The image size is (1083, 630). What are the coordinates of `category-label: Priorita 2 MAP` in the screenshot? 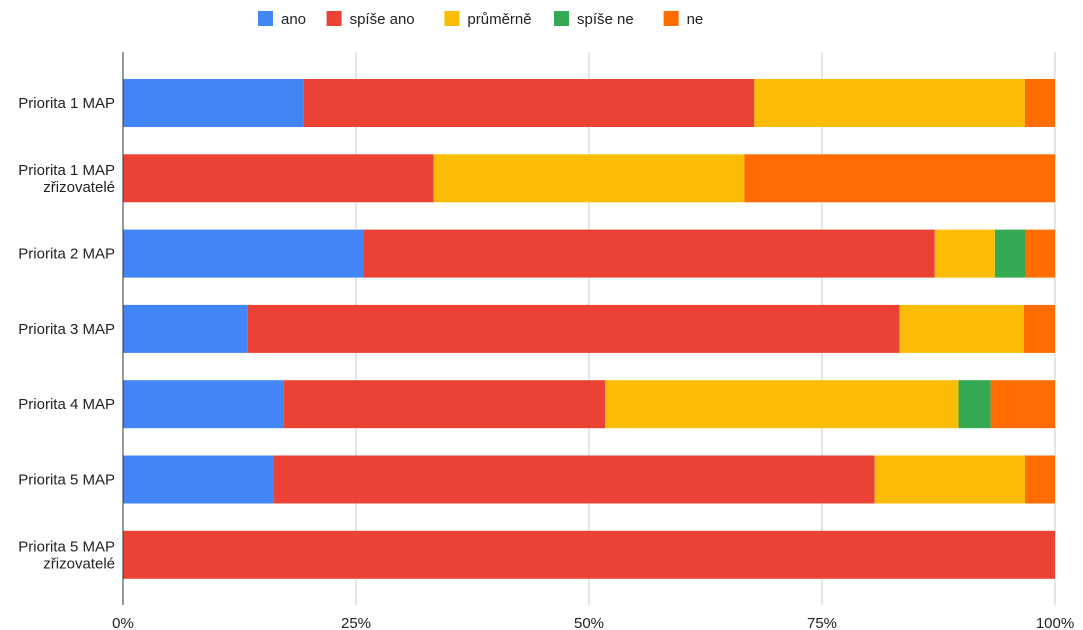 It's located at (66, 254).